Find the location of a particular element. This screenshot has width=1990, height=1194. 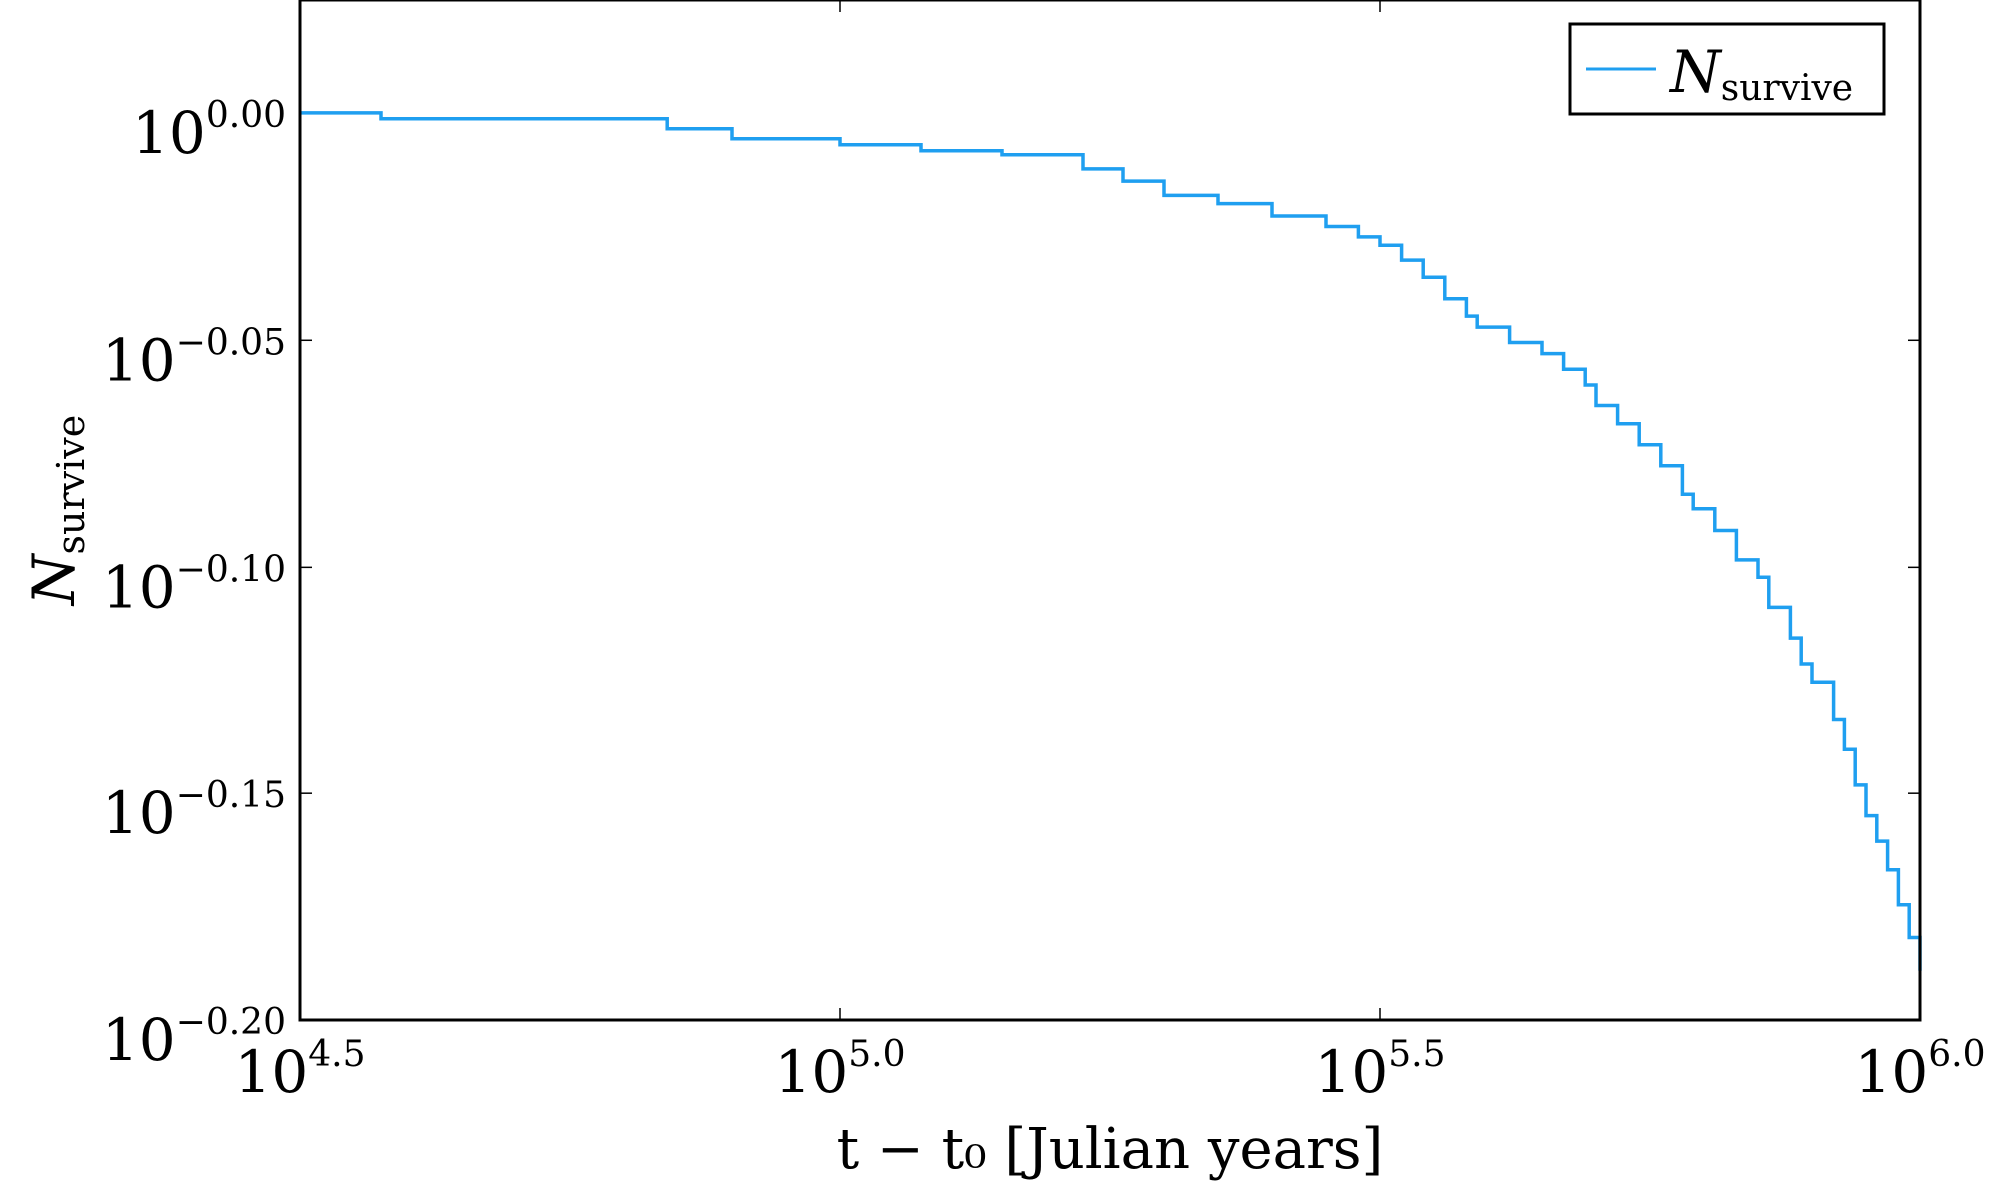

legend-label: Nsurvive is located at coordinates (1760, 73).